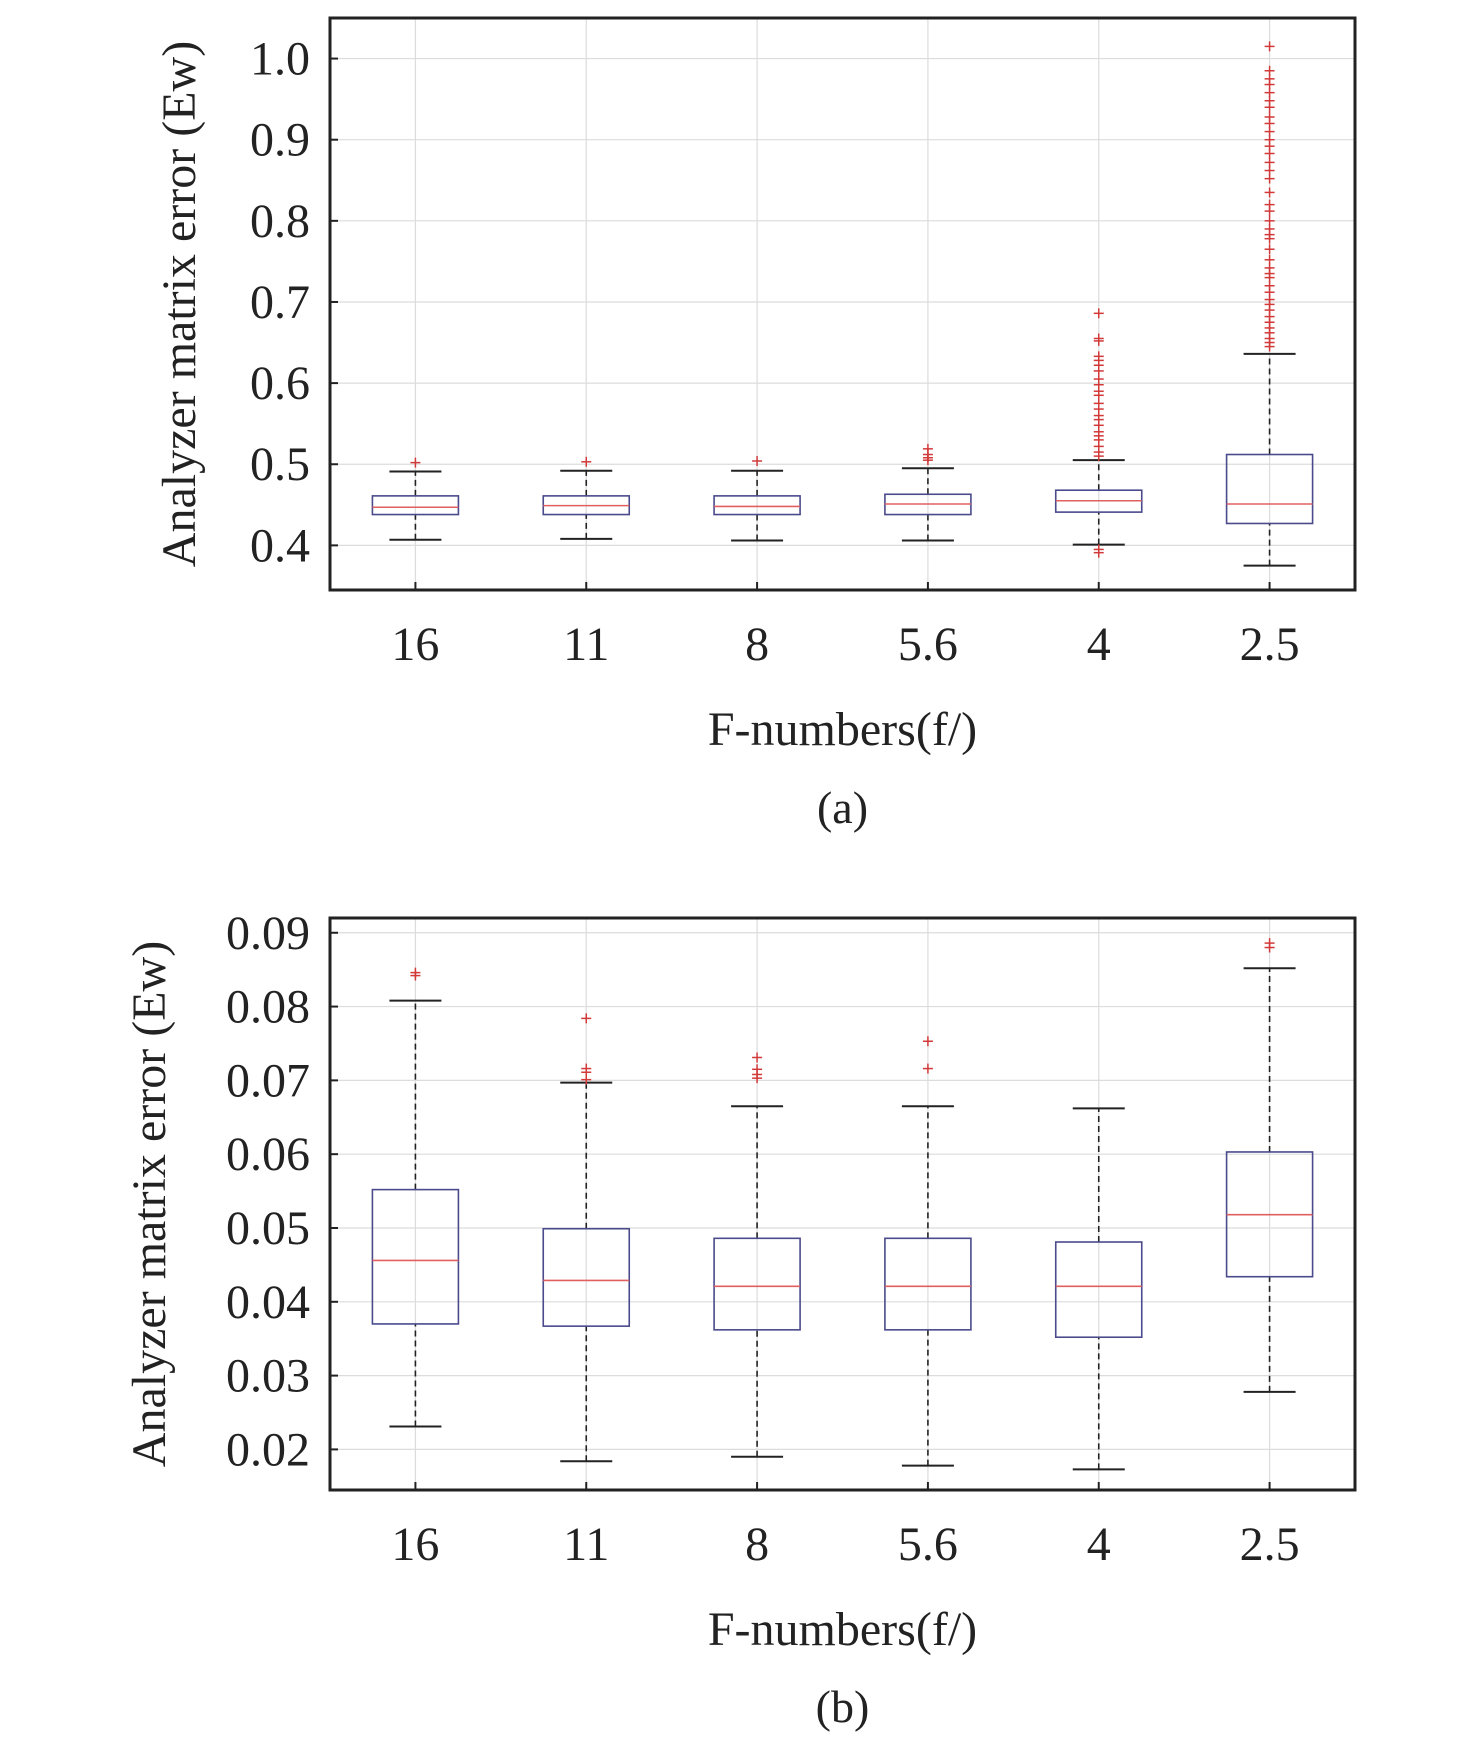  Describe the element at coordinates (843, 1706) in the screenshot. I see `panel-label: (b)` at that location.